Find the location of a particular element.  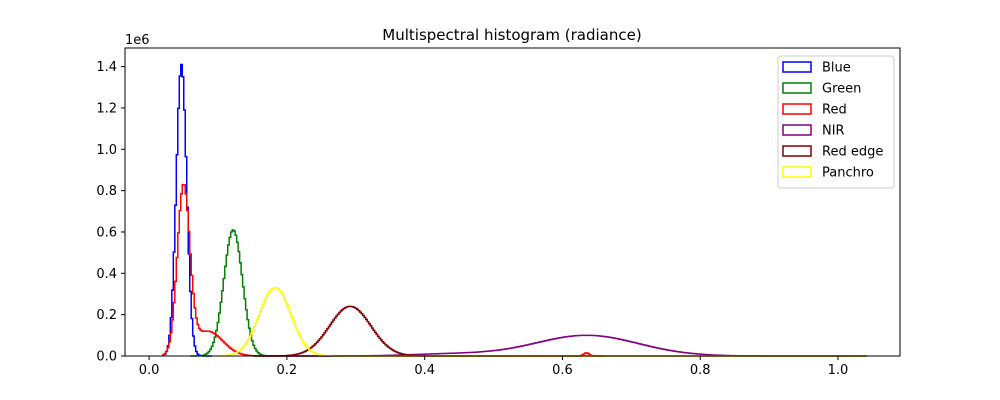

x-axis: 0.0 0.2 0.4 0.6 0.8 1.0 is located at coordinates (494, 367).